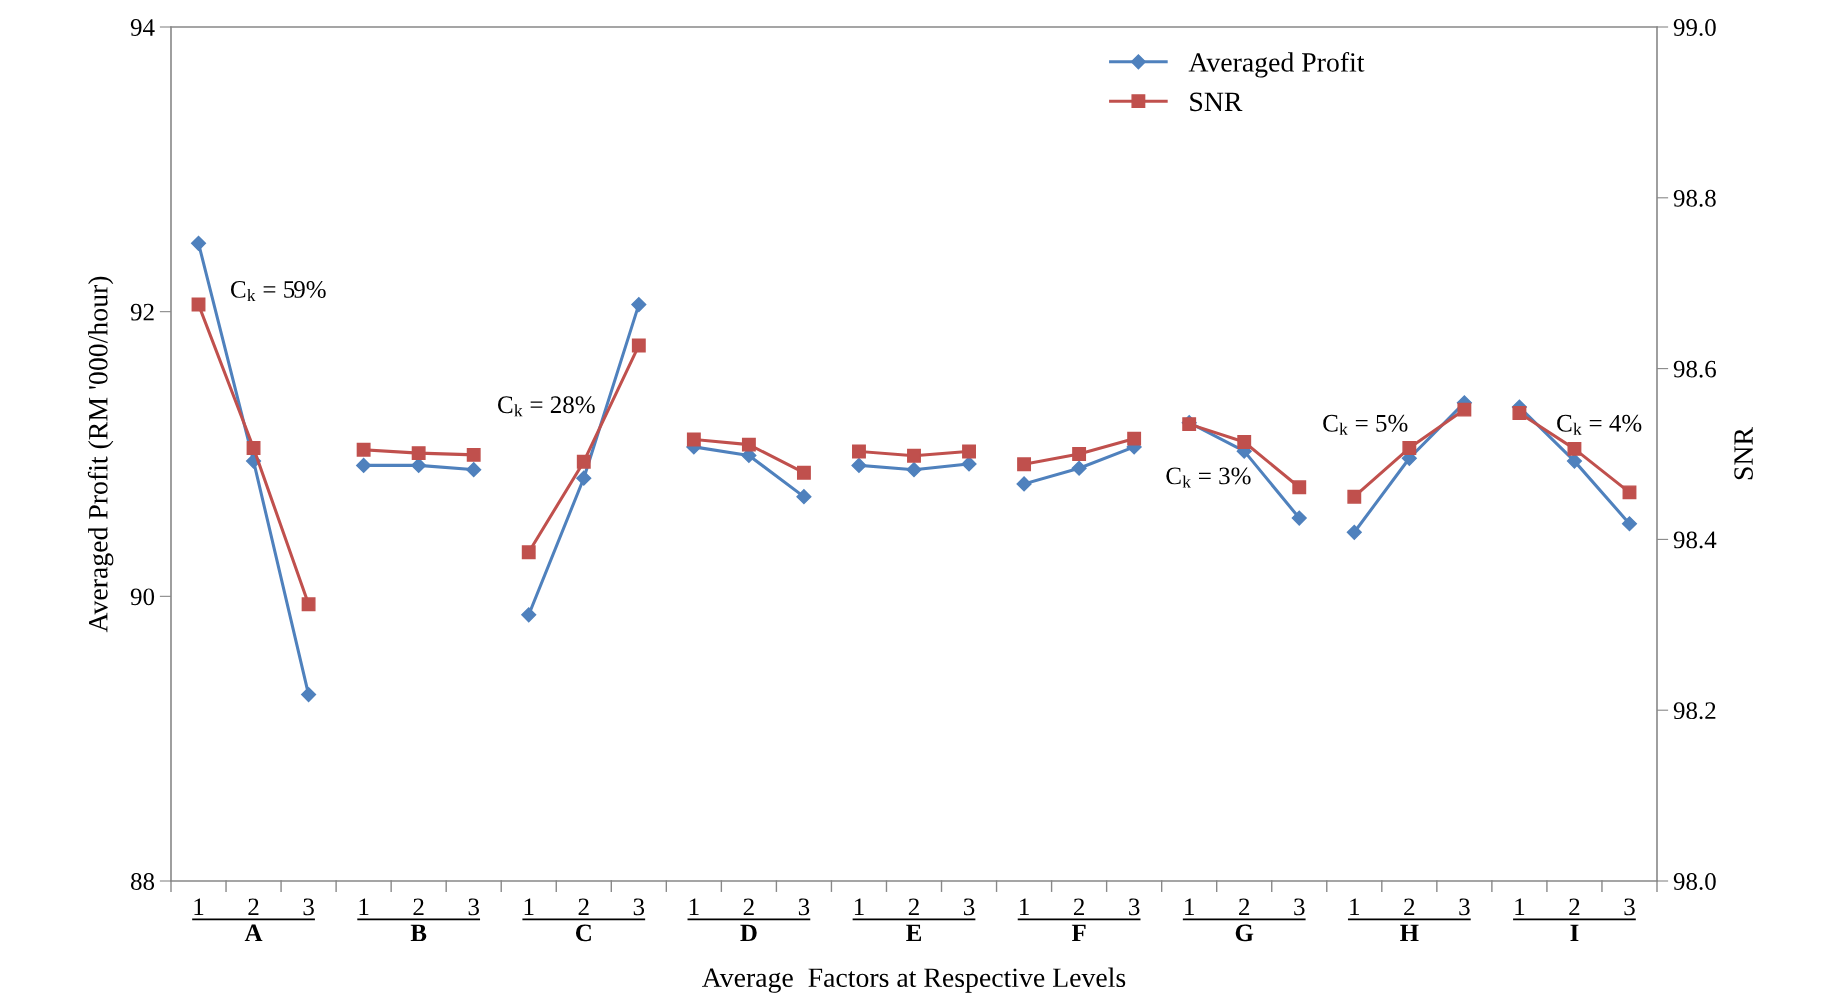 The width and height of the screenshot is (1824, 1004). Describe the element at coordinates (1208, 477) in the screenshot. I see `annotation: C$_{k}$ = 3%` at that location.